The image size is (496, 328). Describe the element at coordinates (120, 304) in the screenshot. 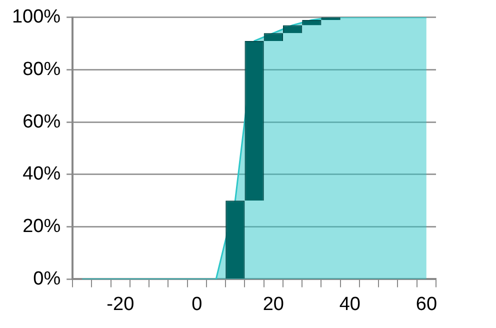

I see `x-tick-label: -20` at that location.